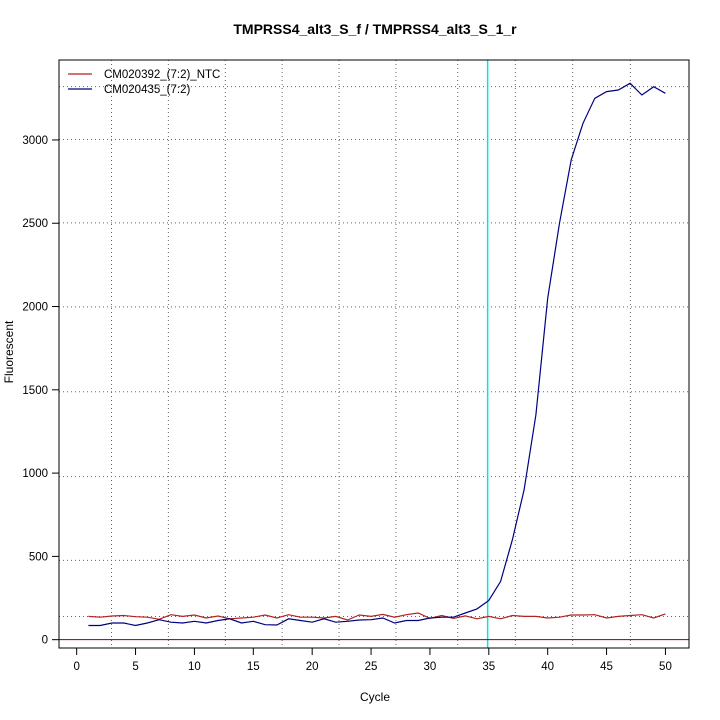  I want to click on legend: CM020392_(7:2)_NTC CM020435_(7:2), so click(144, 82).